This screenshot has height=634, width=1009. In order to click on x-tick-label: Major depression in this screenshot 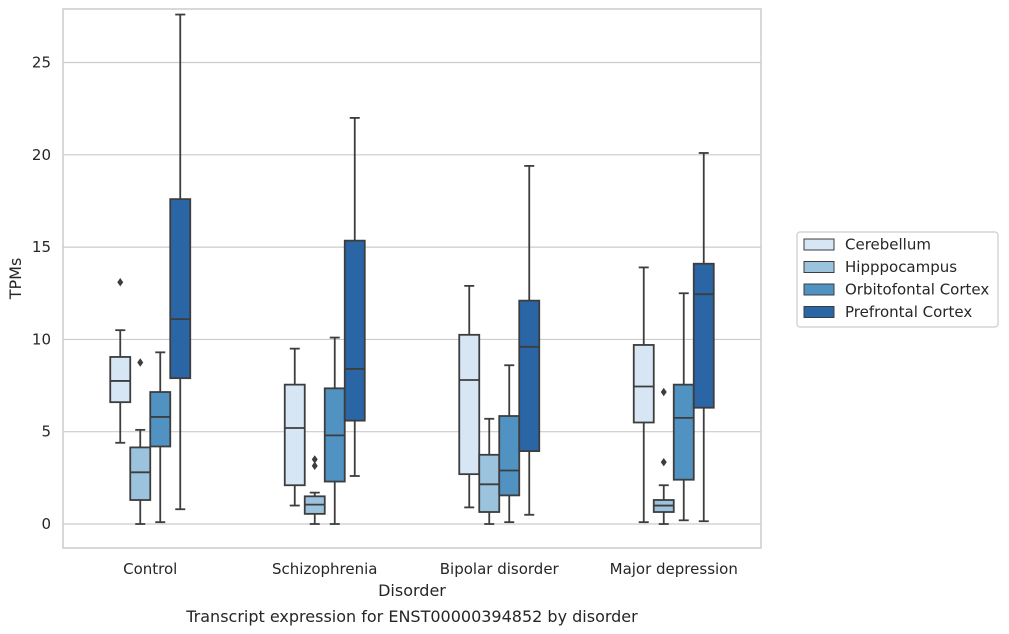, I will do `click(674, 569)`.